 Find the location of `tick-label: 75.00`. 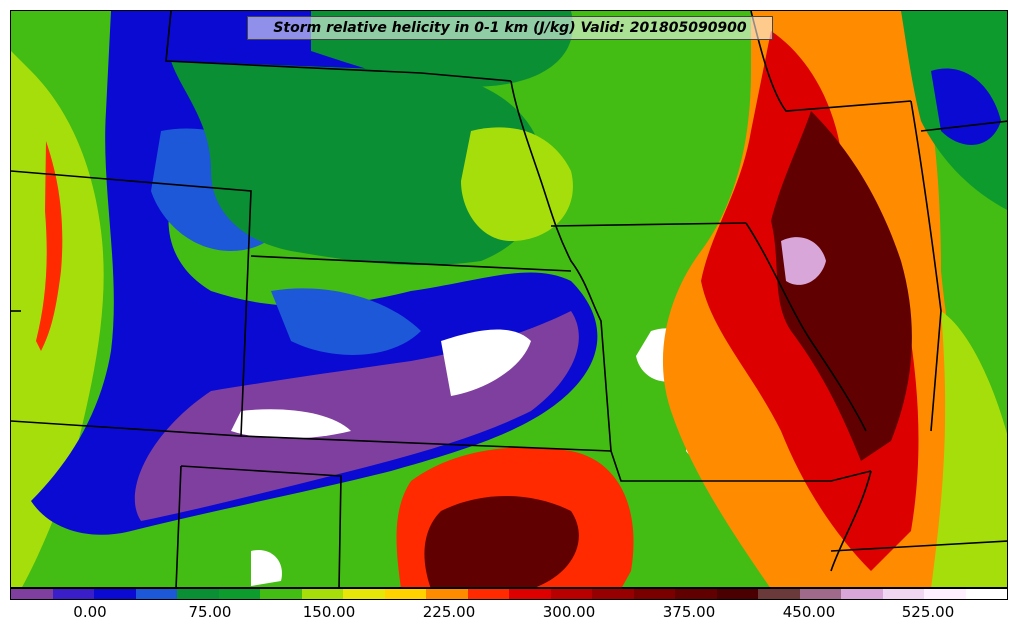

tick-label: 75.00 is located at coordinates (210, 612).